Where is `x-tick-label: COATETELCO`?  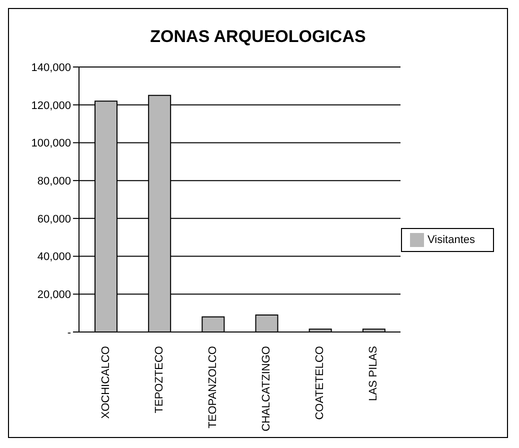 x-tick-label: COATETELCO is located at coordinates (320, 383).